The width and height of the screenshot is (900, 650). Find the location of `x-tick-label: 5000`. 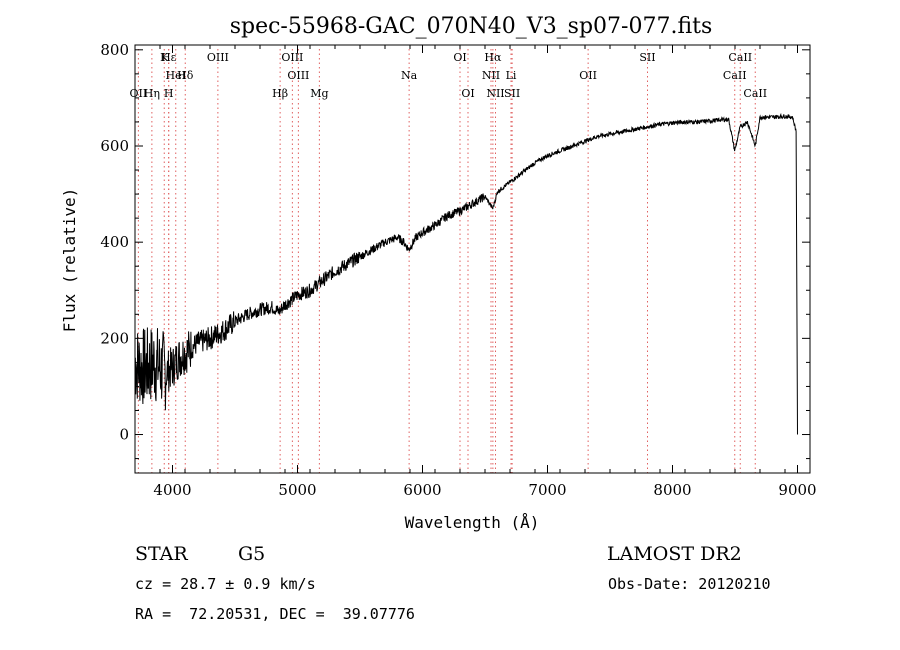

x-tick-label: 5000 is located at coordinates (297, 490).